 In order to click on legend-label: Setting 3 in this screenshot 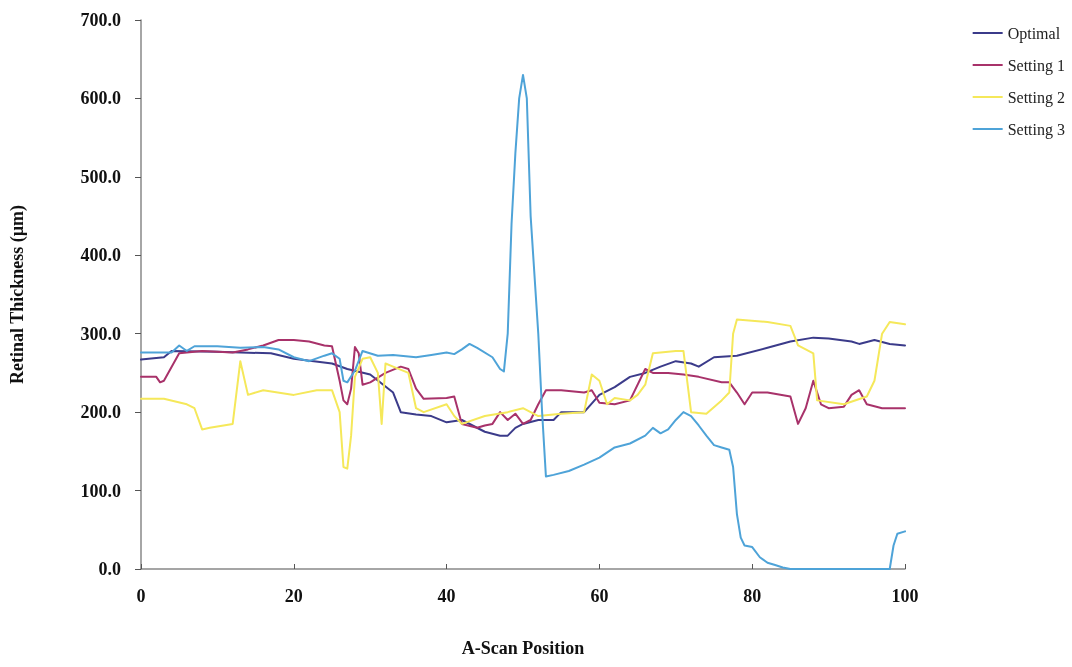, I will do `click(1036, 129)`.